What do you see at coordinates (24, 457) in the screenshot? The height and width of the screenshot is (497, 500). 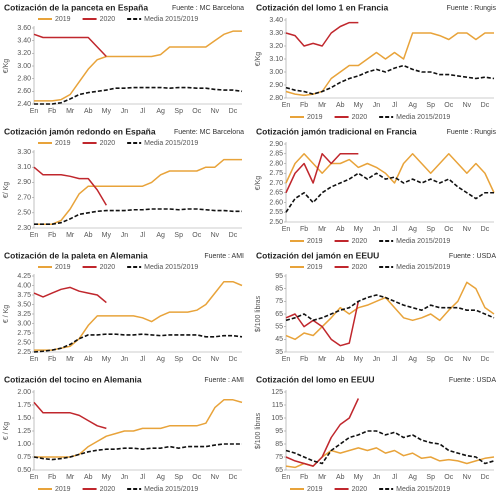 I see `y-tick-label: 0.75` at bounding box center [24, 457].